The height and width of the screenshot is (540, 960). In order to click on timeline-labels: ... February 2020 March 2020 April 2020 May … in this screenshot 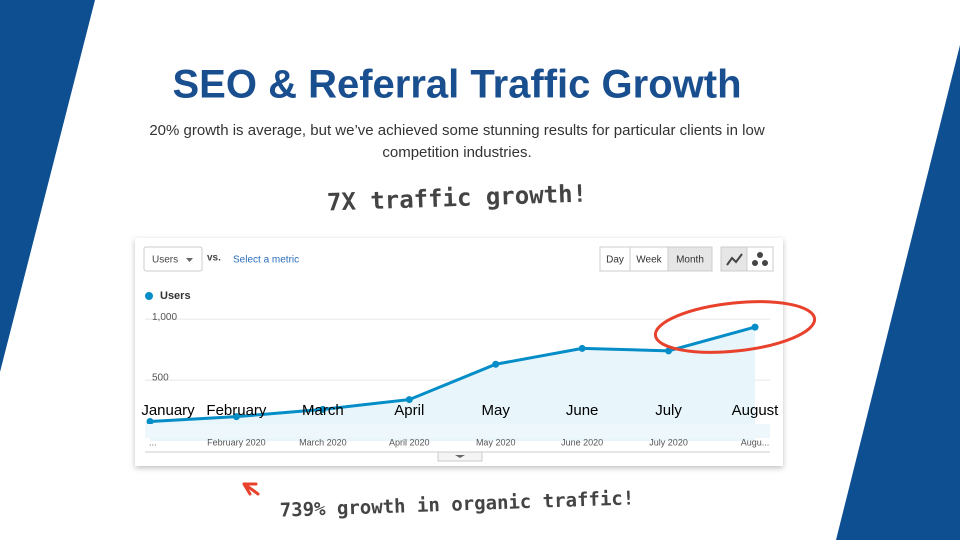, I will do `click(459, 442)`.